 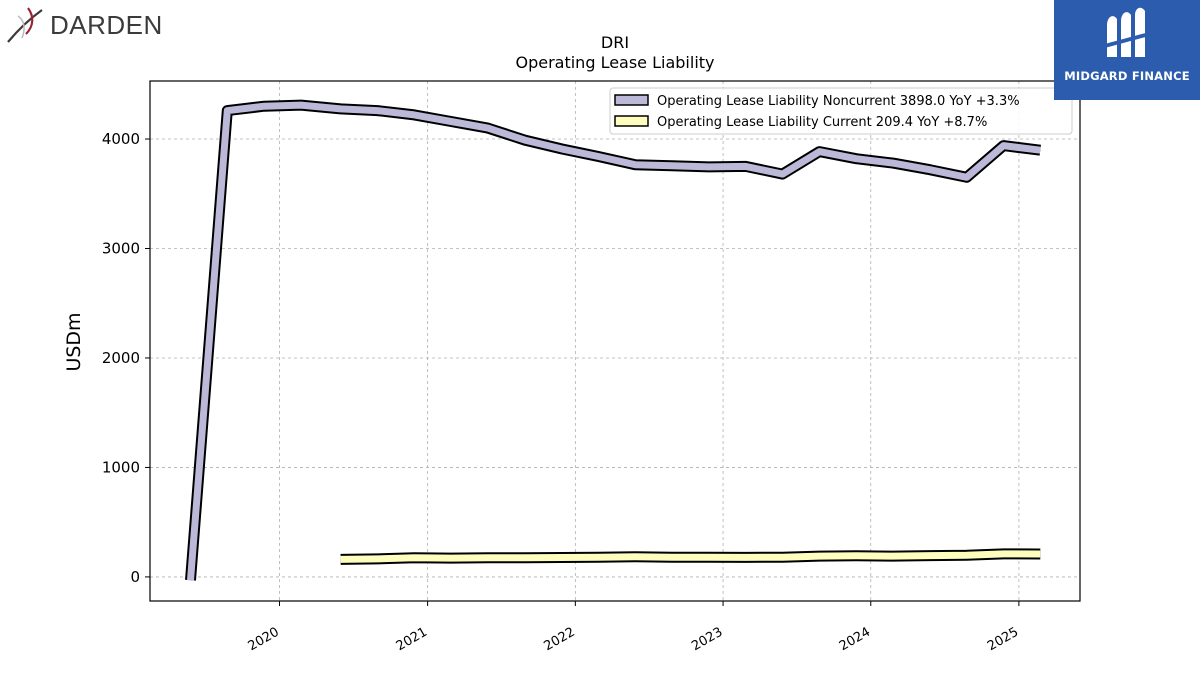 I want to click on y-axis-label: USDm, so click(x=74, y=341).